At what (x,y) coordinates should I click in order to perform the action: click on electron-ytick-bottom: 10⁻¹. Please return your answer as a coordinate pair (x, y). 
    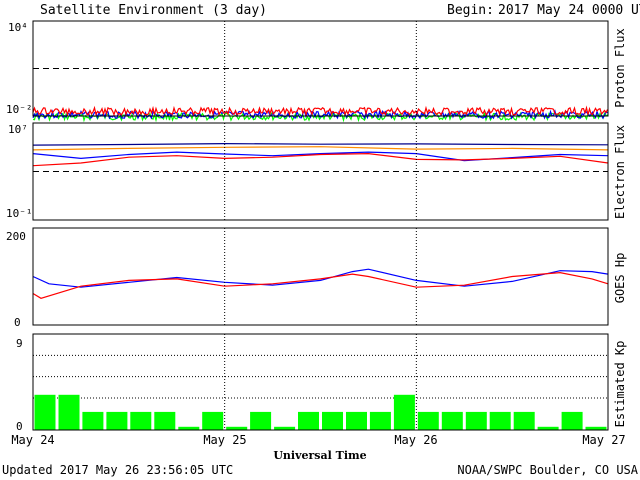
    Looking at the image, I should click on (19, 213).